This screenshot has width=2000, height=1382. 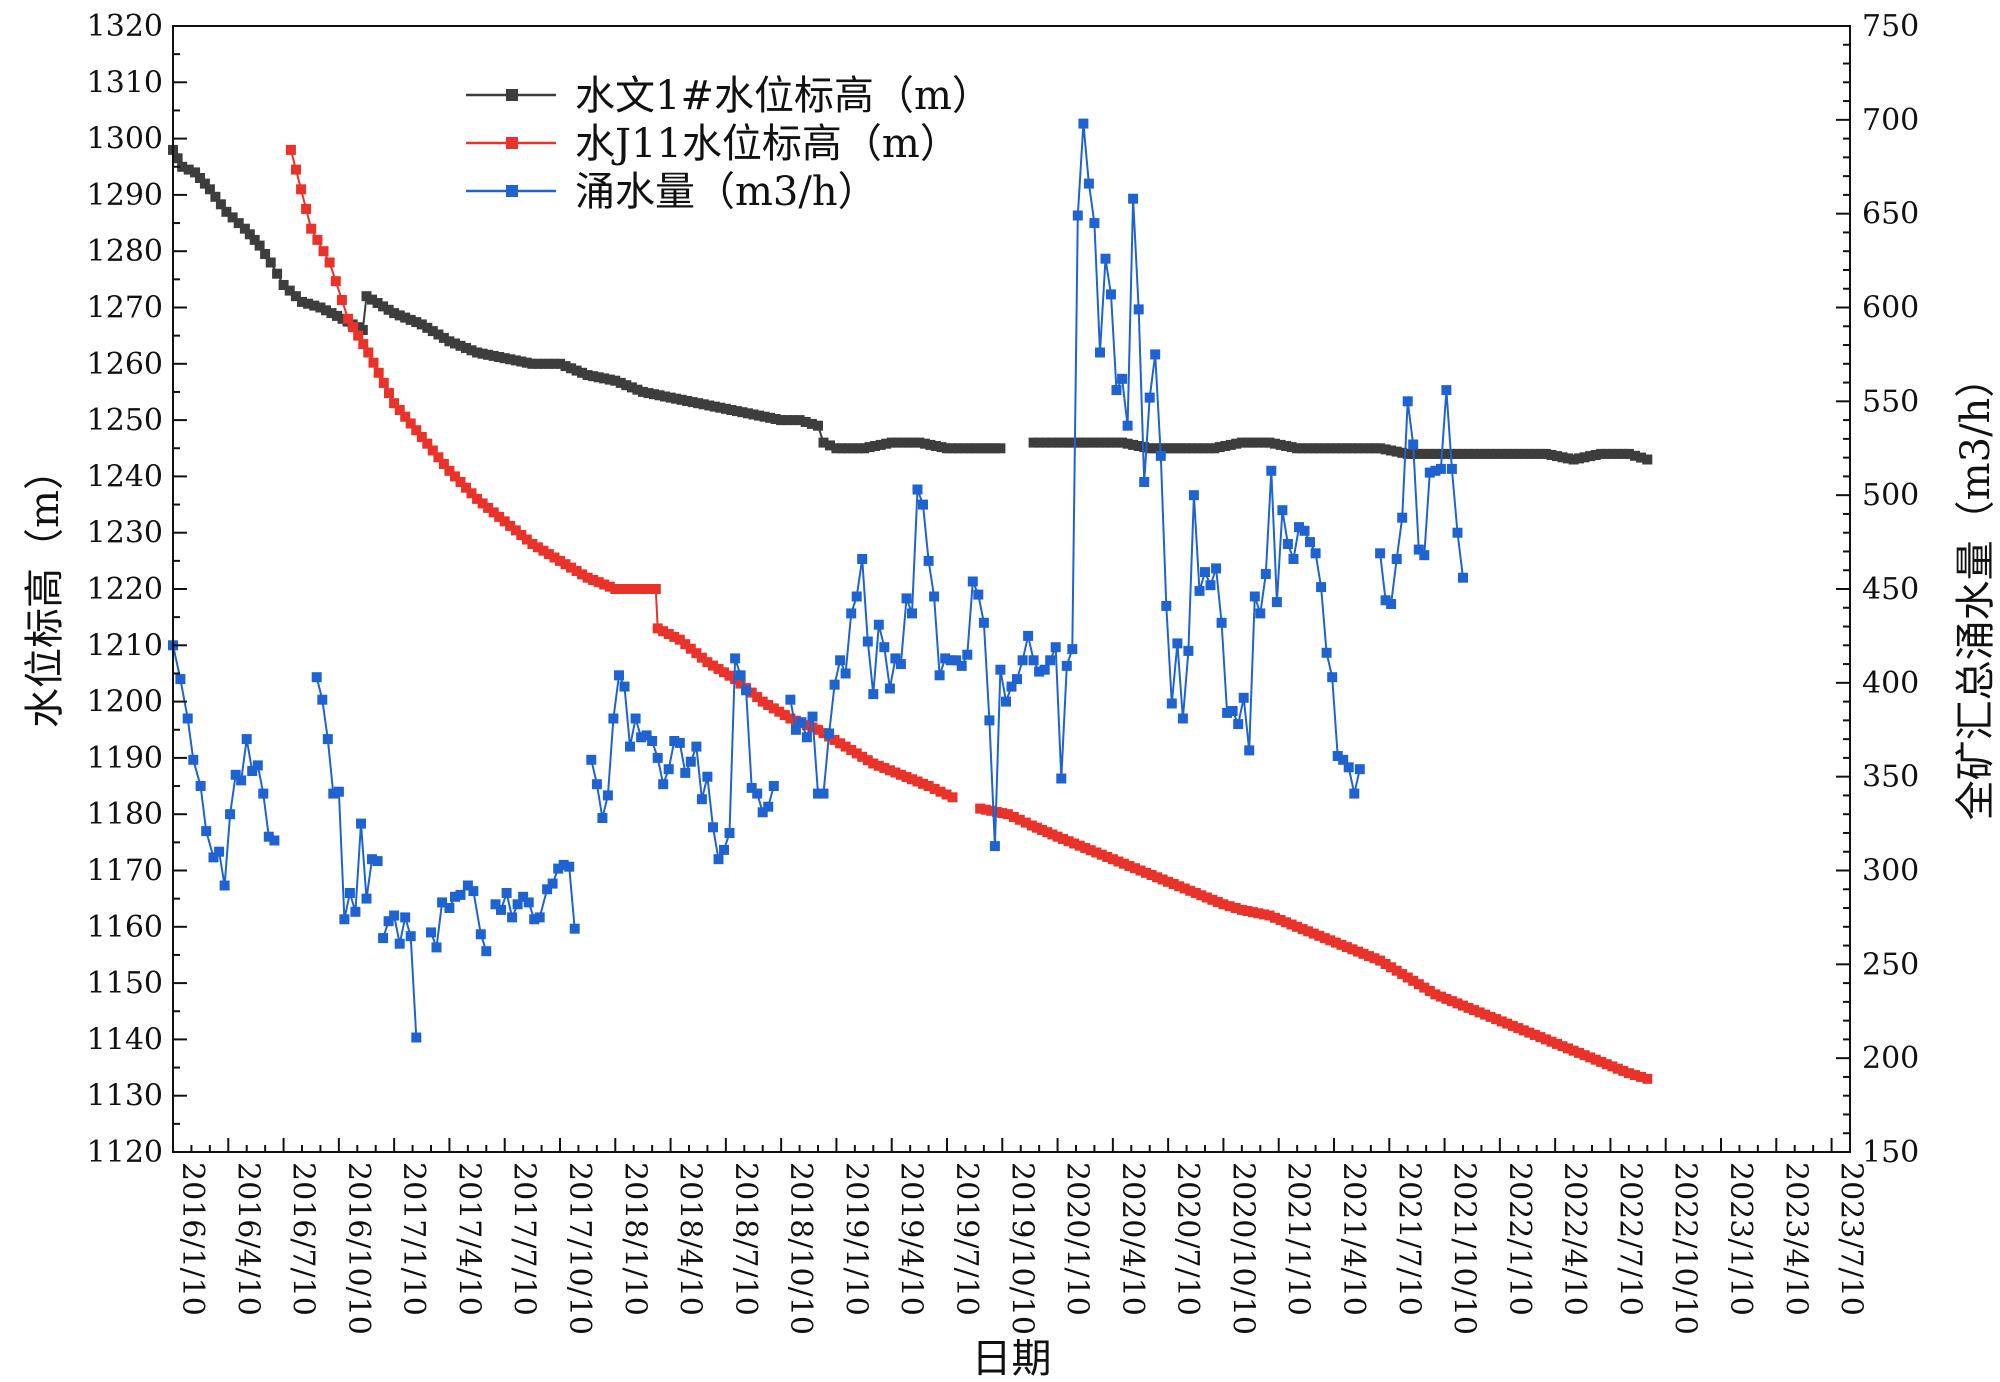 I want to click on y-axis-left-title: 水位标高（m）, so click(x=45, y=589).